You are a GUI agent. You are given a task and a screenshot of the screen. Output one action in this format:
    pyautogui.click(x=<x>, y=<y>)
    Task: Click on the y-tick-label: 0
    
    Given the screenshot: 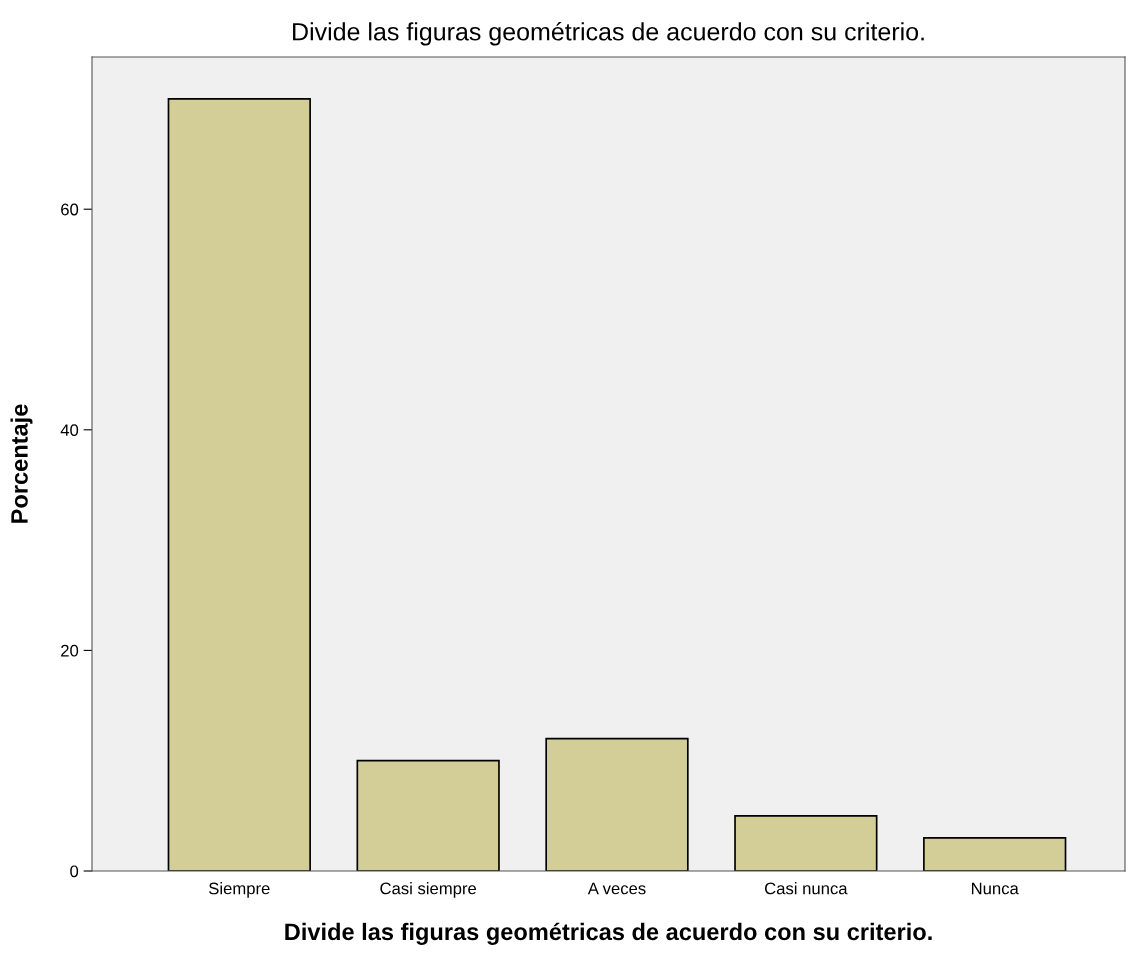 What is the action you would take?
    pyautogui.click(x=74, y=871)
    